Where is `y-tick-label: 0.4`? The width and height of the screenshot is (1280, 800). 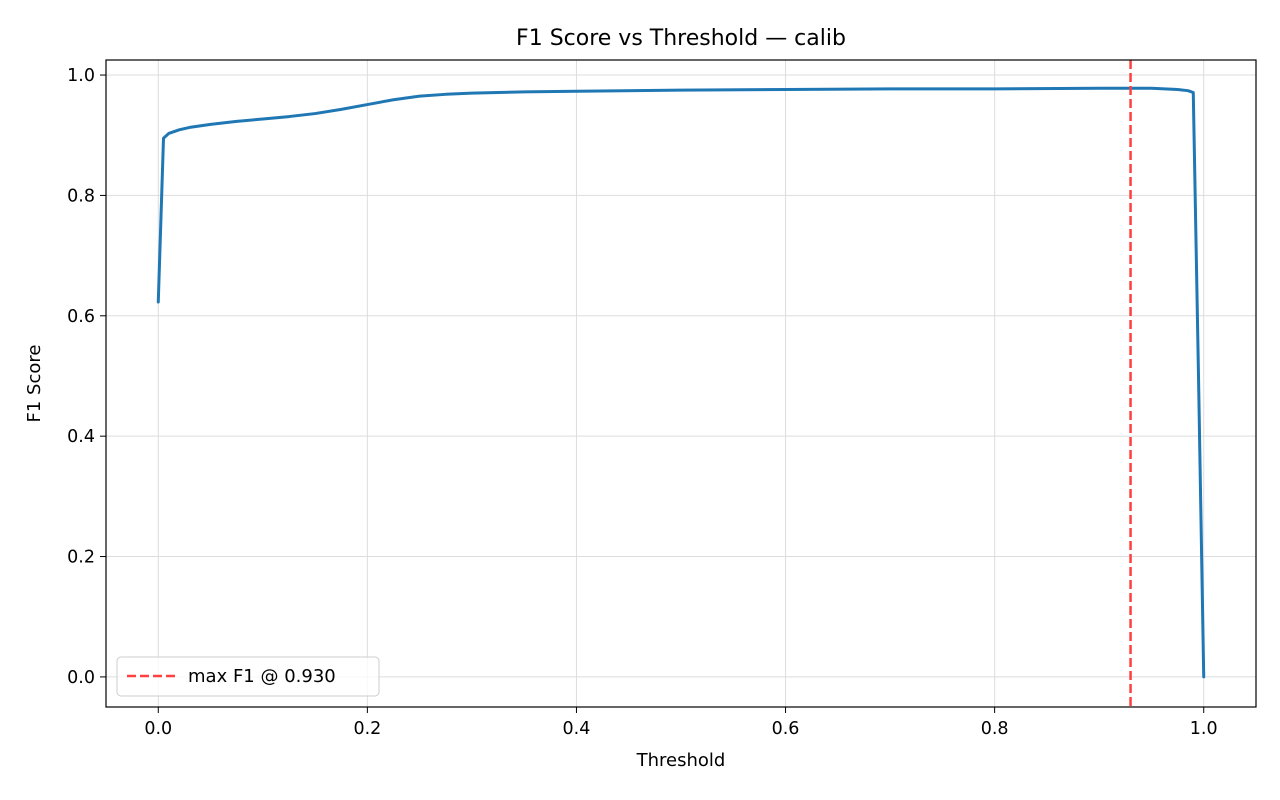 y-tick-label: 0.4 is located at coordinates (81, 437).